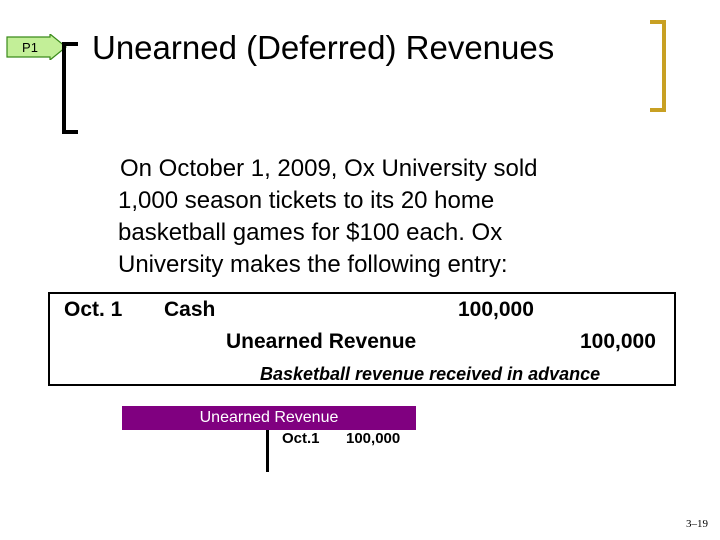 This screenshot has height=540, width=720. Describe the element at coordinates (313, 264) in the screenshot. I see `intro-line: University makes the following entry:` at that location.